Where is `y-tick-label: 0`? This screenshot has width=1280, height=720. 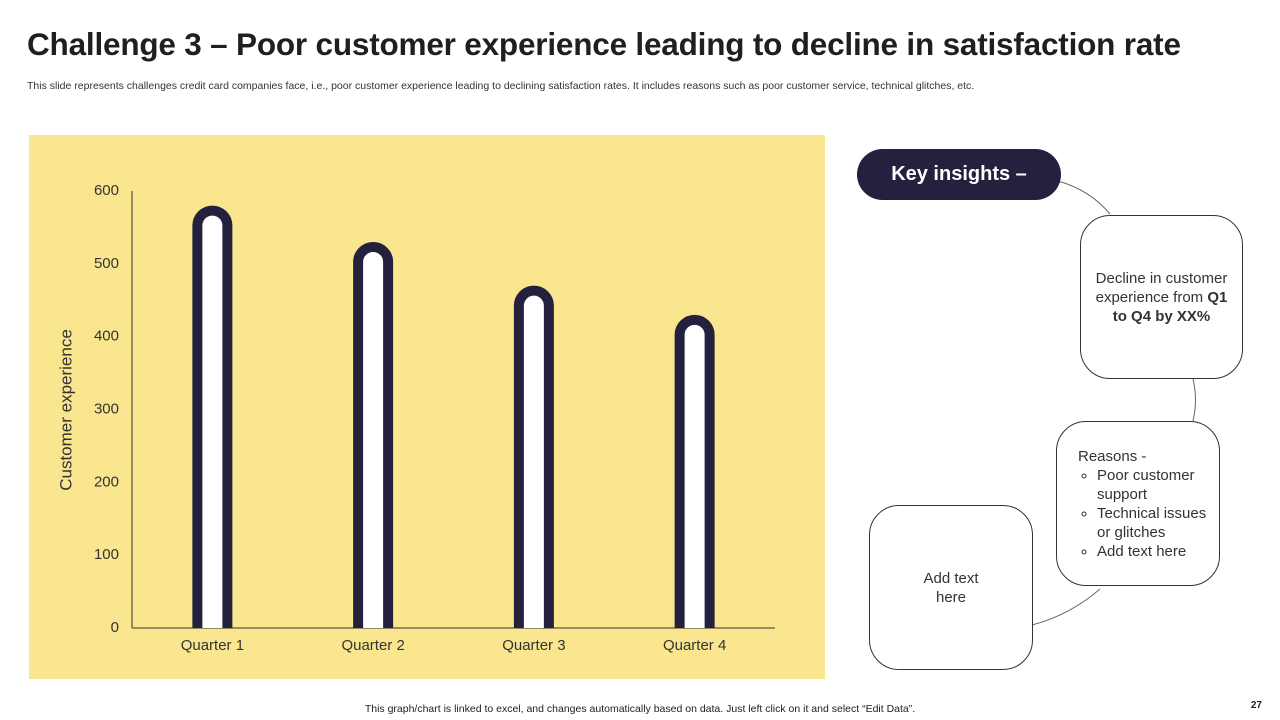
y-tick-label: 0 is located at coordinates (115, 627).